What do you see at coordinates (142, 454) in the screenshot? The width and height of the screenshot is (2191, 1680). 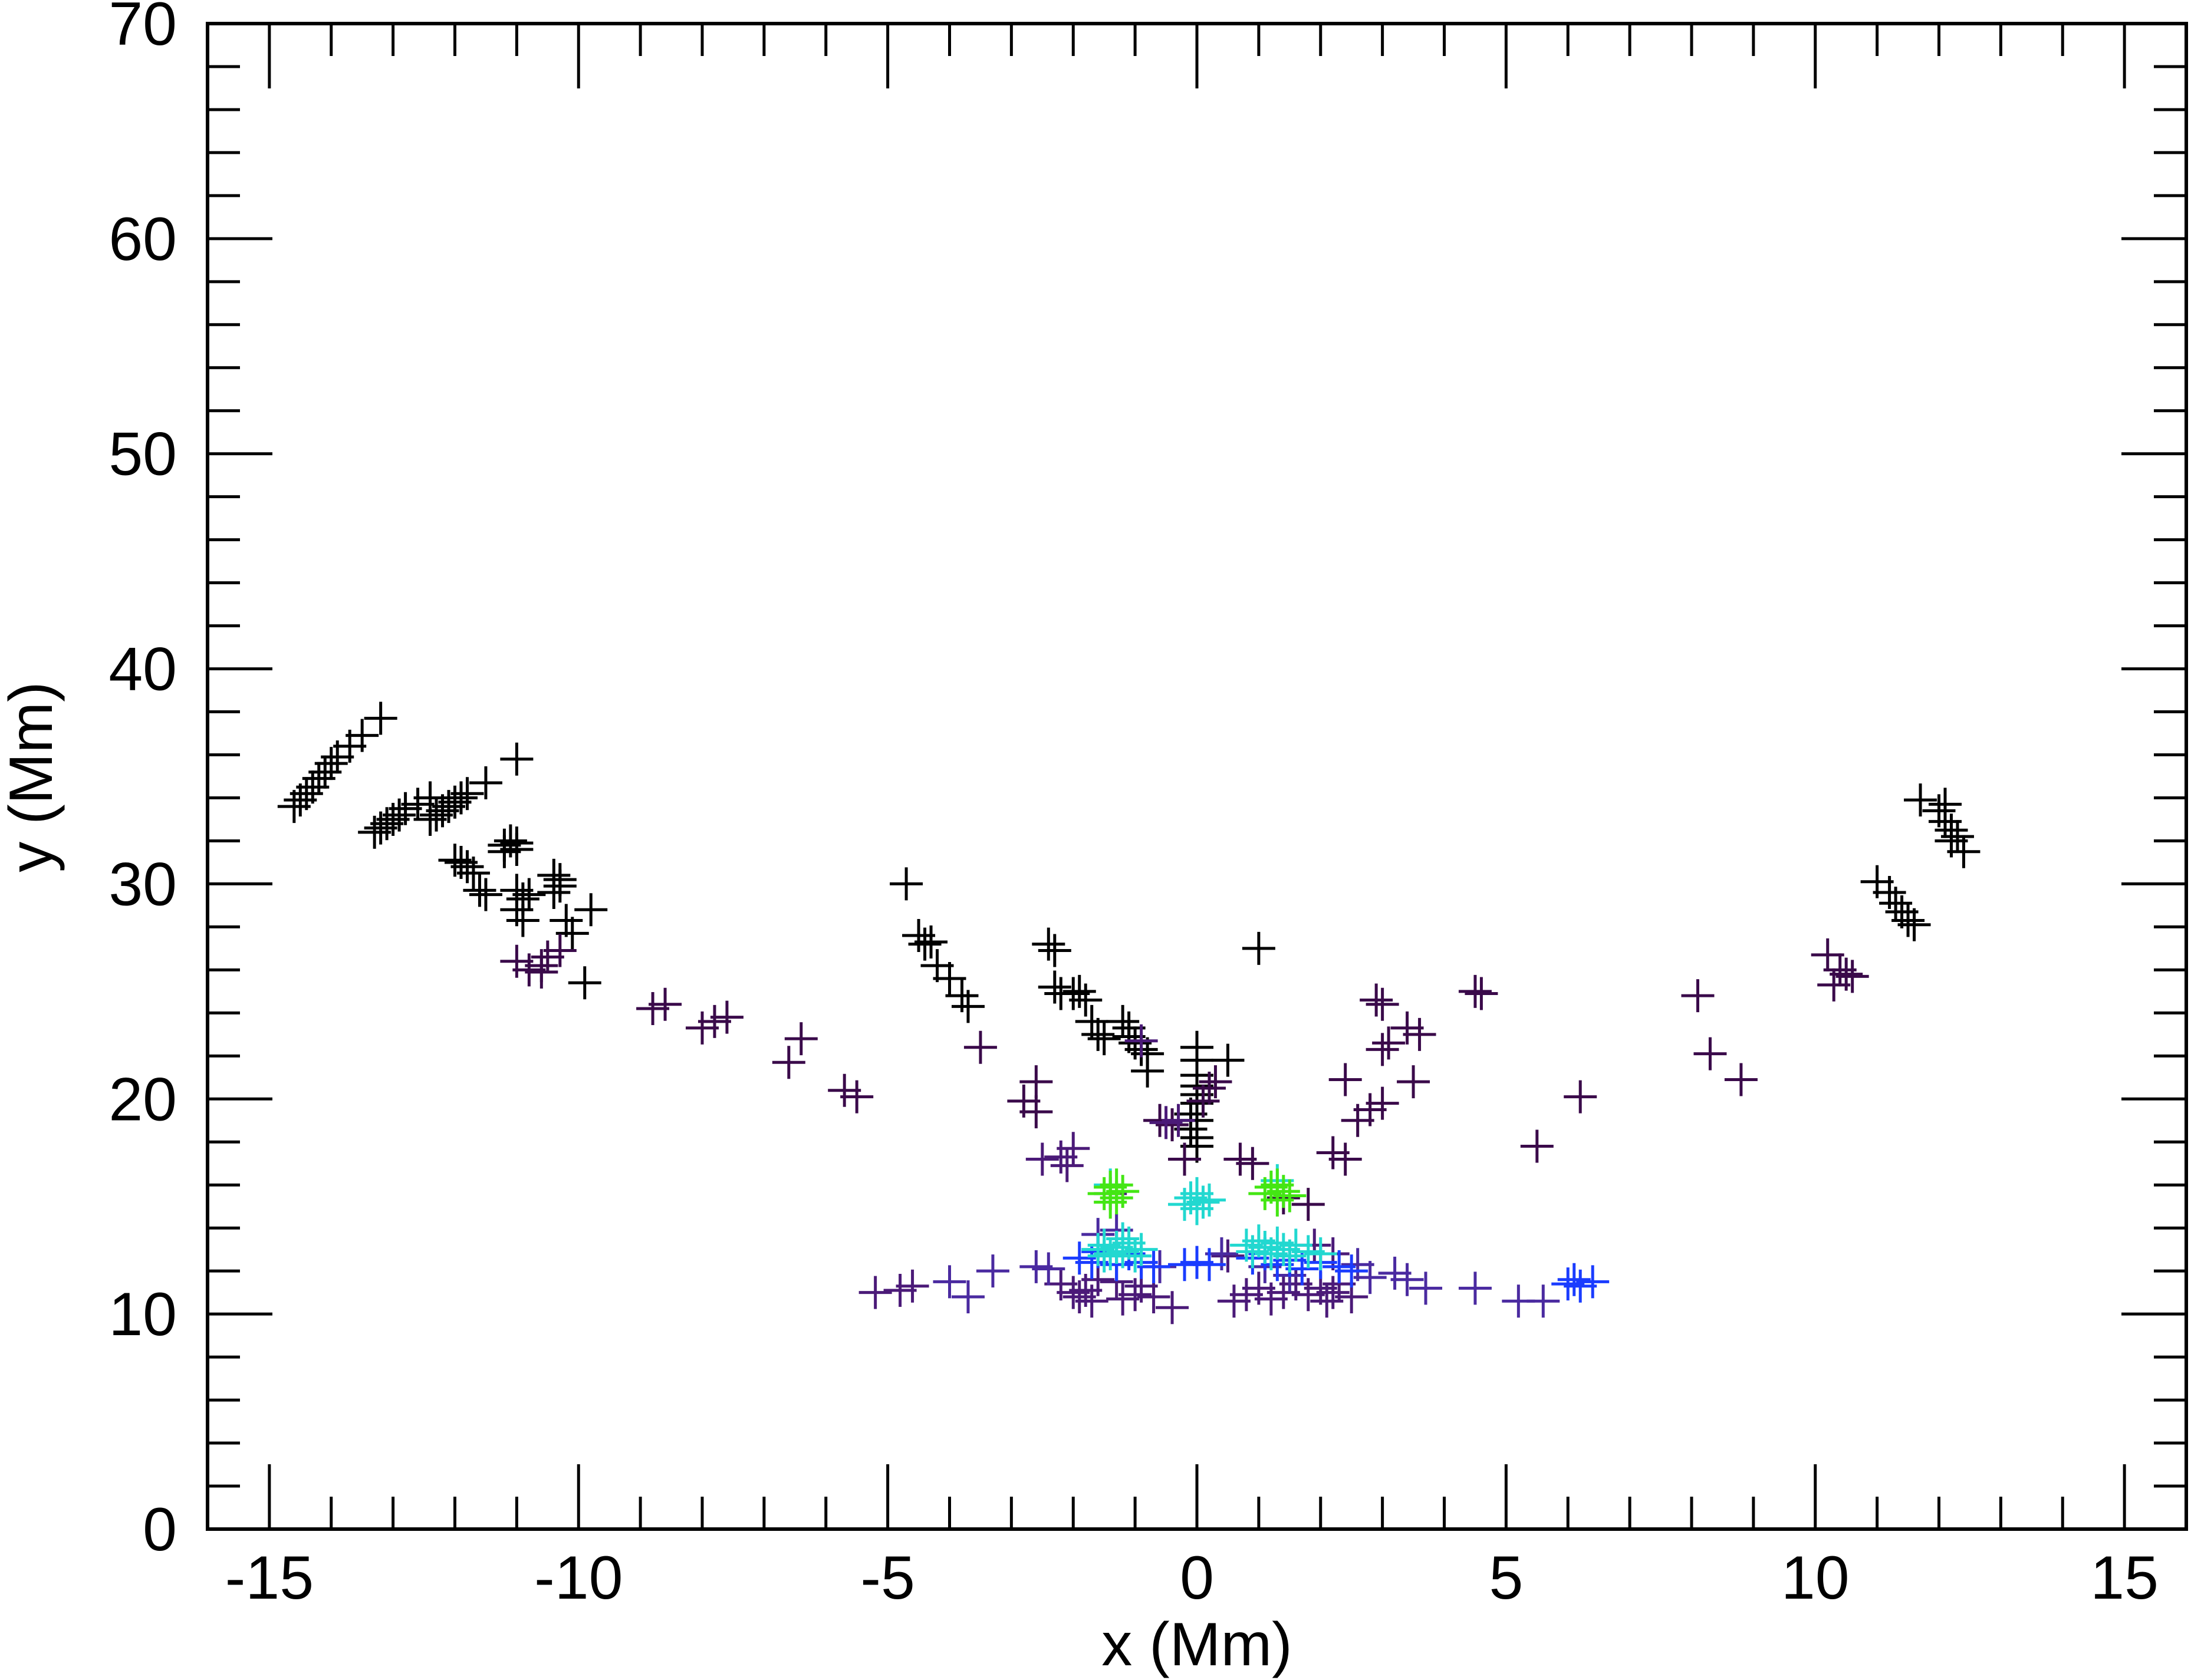 I see `y-tick-label: 50` at bounding box center [142, 454].